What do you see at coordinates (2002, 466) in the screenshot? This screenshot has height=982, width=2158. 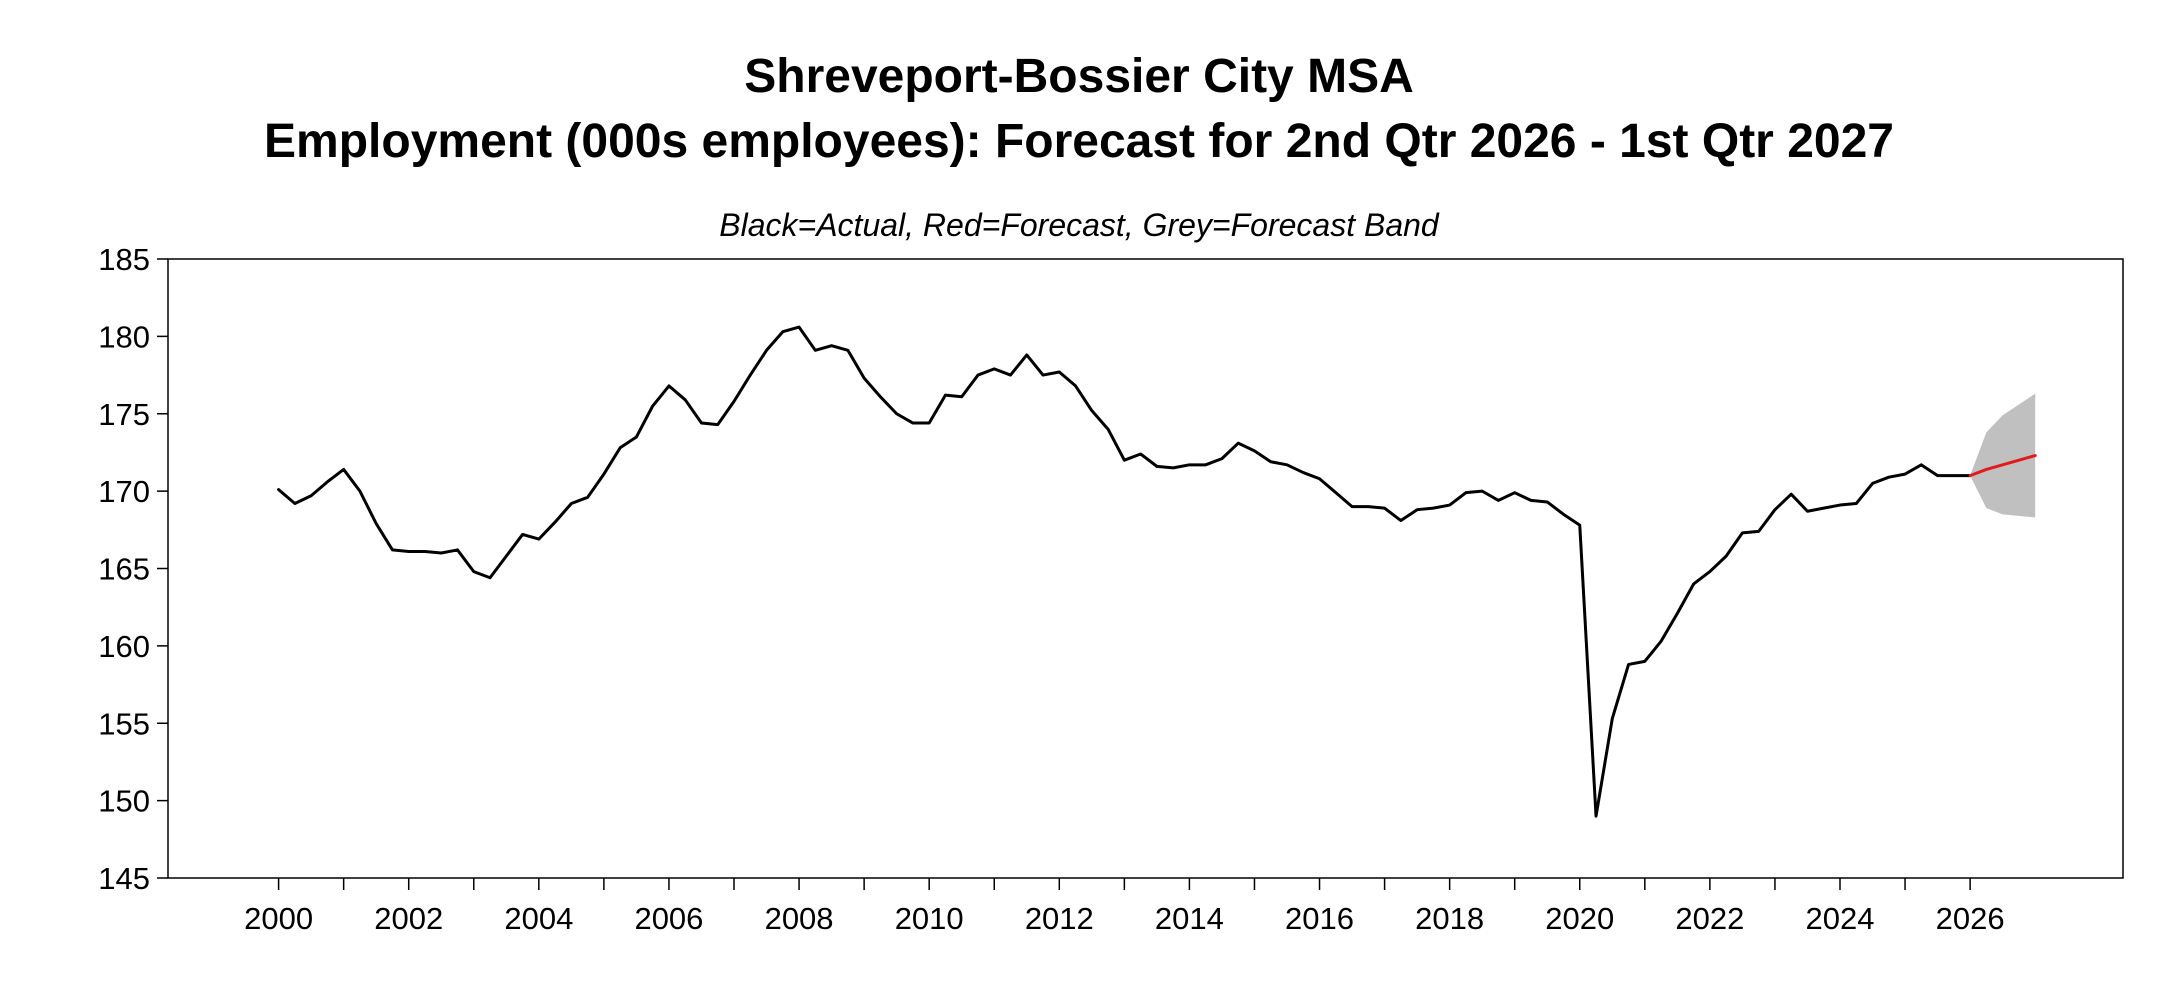 I see `series-line-forecast` at bounding box center [2002, 466].